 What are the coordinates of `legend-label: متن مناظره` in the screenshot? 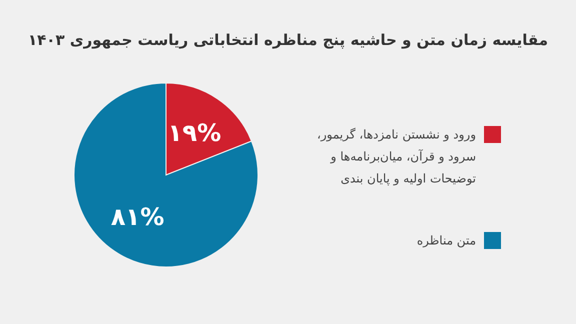 It's located at (446, 241).